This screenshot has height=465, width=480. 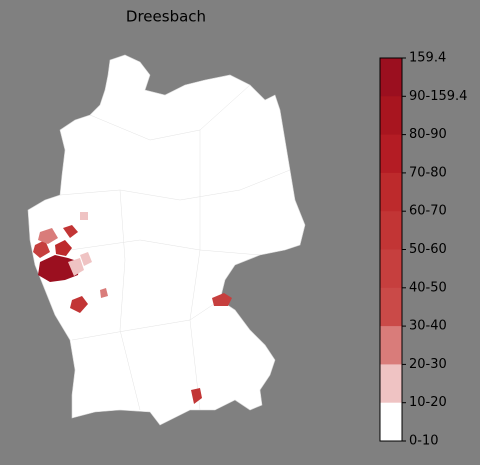 What do you see at coordinates (63, 248) in the screenshot?
I see `region-dark` at bounding box center [63, 248].